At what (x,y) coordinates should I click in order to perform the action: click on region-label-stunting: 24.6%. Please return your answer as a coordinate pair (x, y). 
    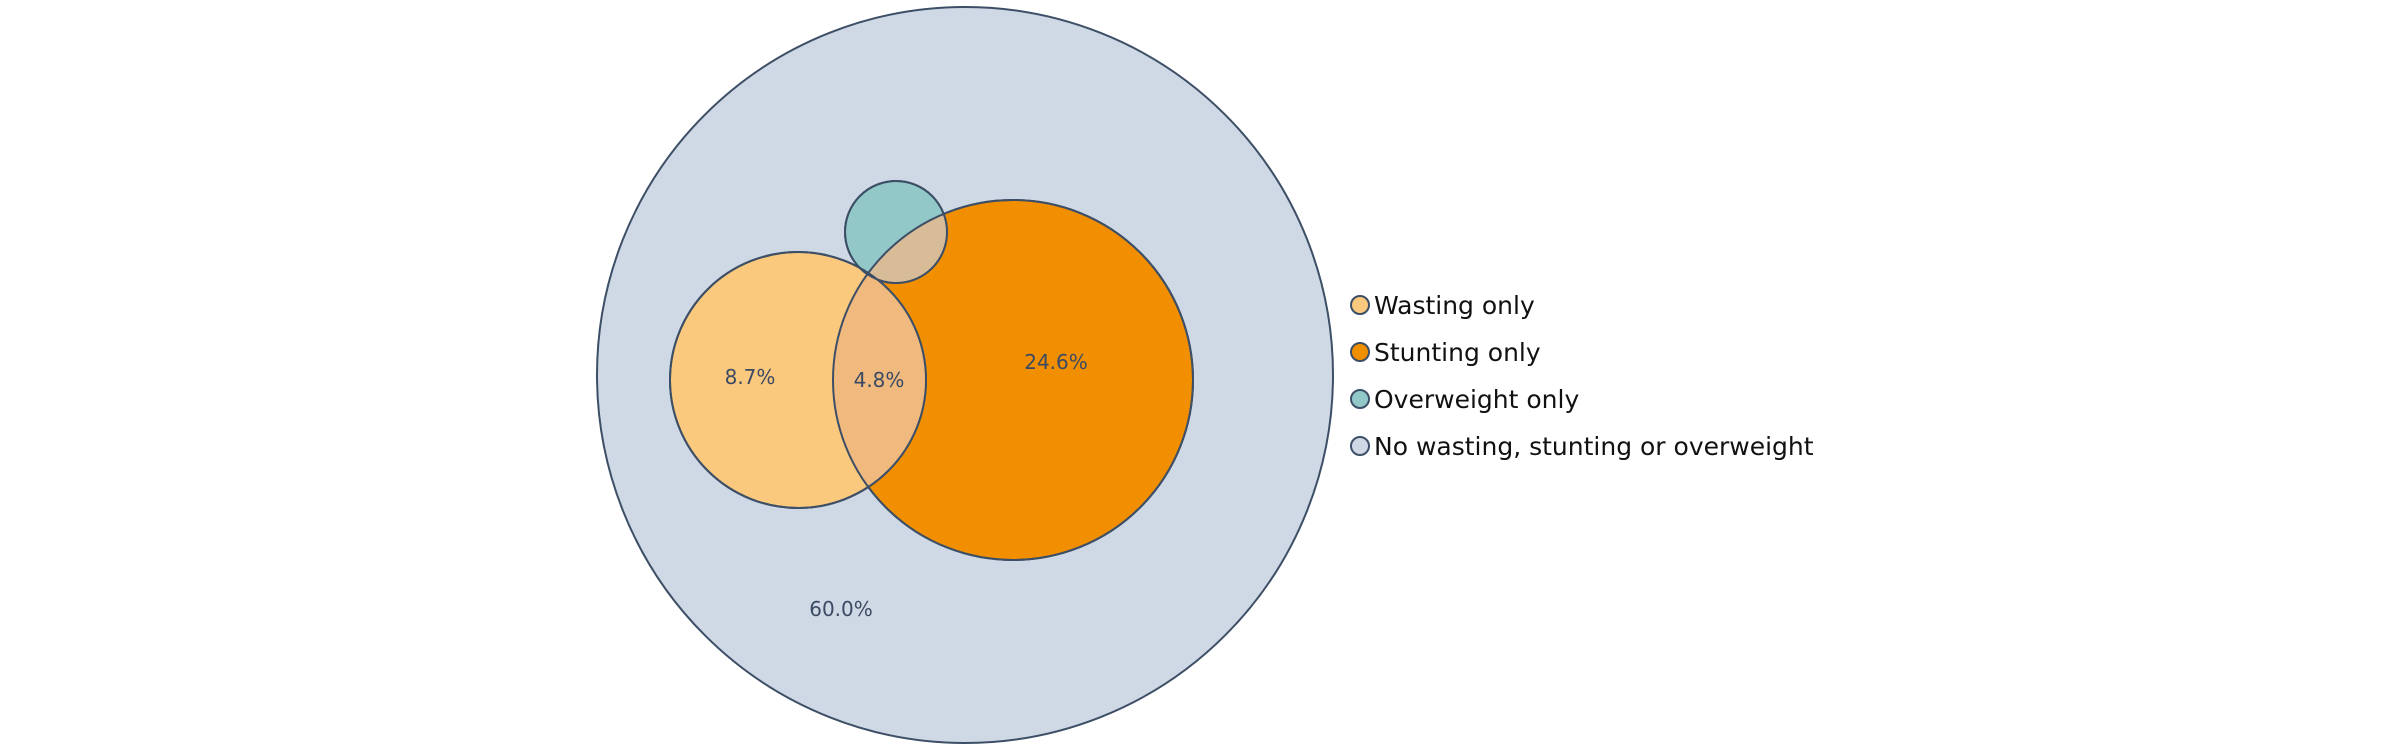
    Looking at the image, I should click on (1056, 362).